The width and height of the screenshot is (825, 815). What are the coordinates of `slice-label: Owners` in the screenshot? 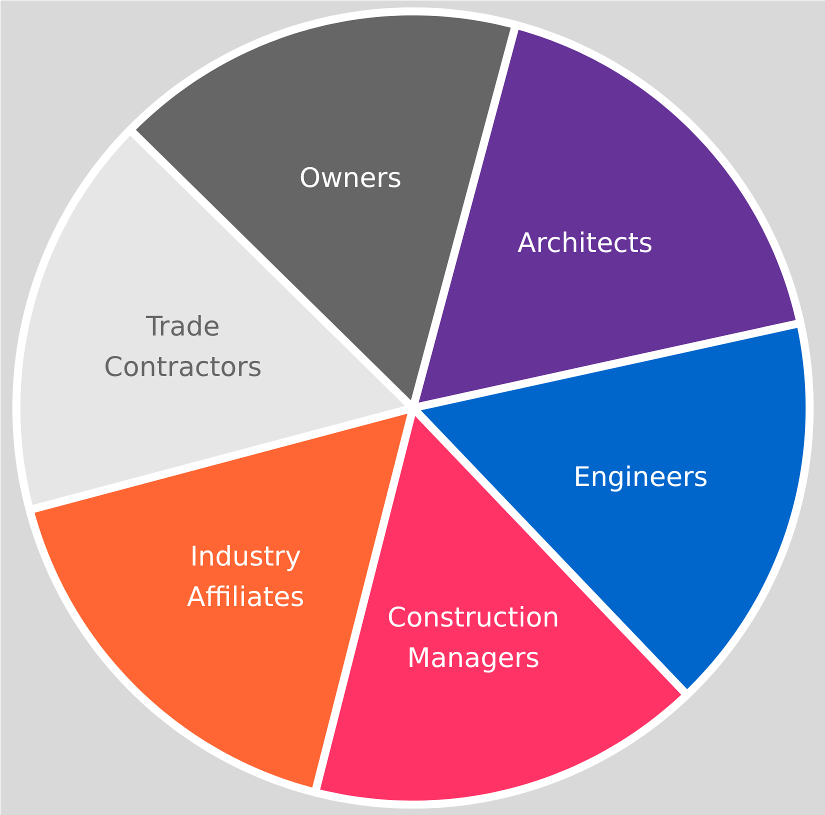 It's located at (350, 178).